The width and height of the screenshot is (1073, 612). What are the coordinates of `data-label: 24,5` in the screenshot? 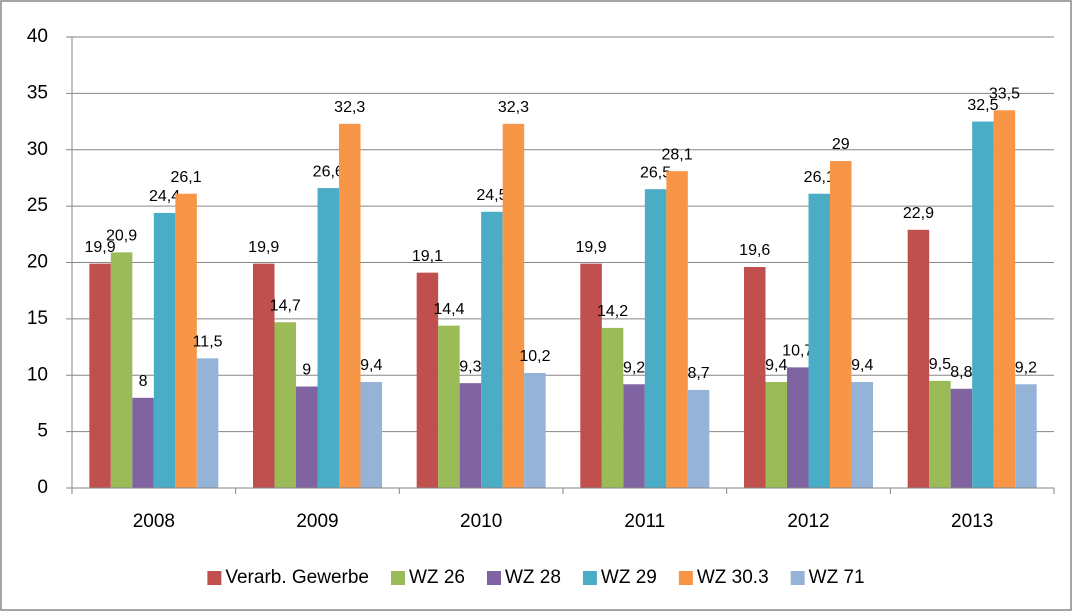 It's located at (491, 195).